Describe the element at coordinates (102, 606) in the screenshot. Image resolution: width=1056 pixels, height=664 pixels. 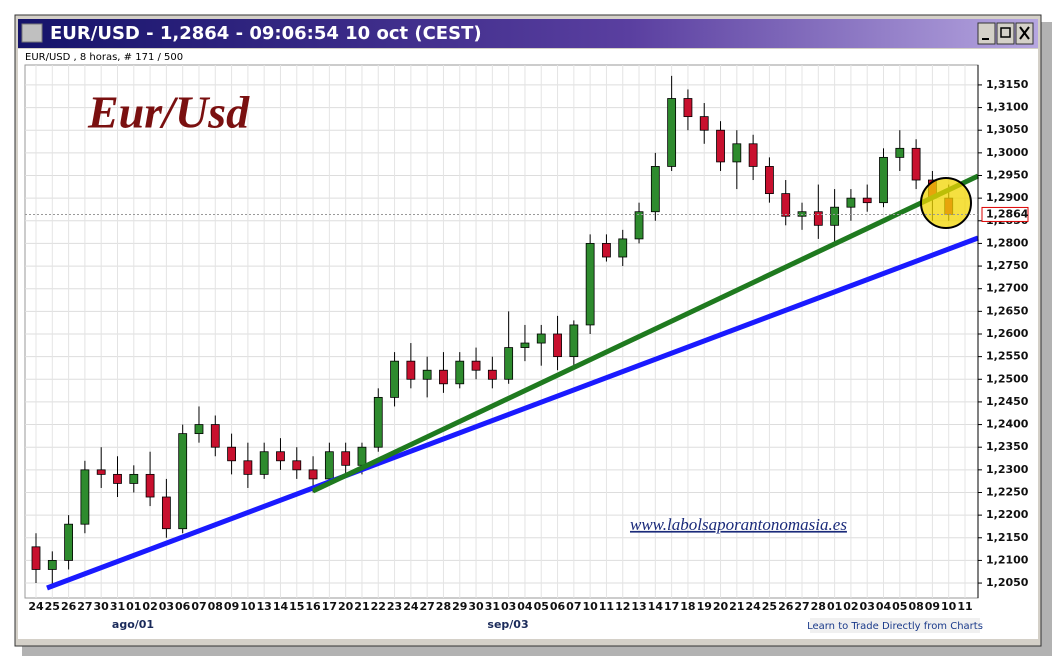
I see `x-tick-label: 30` at that location.